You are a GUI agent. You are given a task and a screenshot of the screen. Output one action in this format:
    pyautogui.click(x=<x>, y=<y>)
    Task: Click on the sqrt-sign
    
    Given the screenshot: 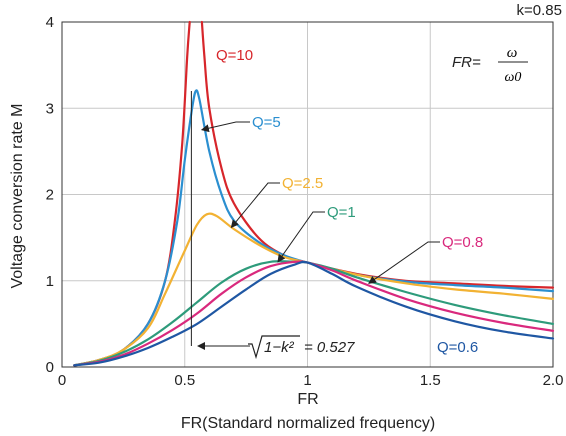 What is the action you would take?
    pyautogui.click(x=274, y=347)
    